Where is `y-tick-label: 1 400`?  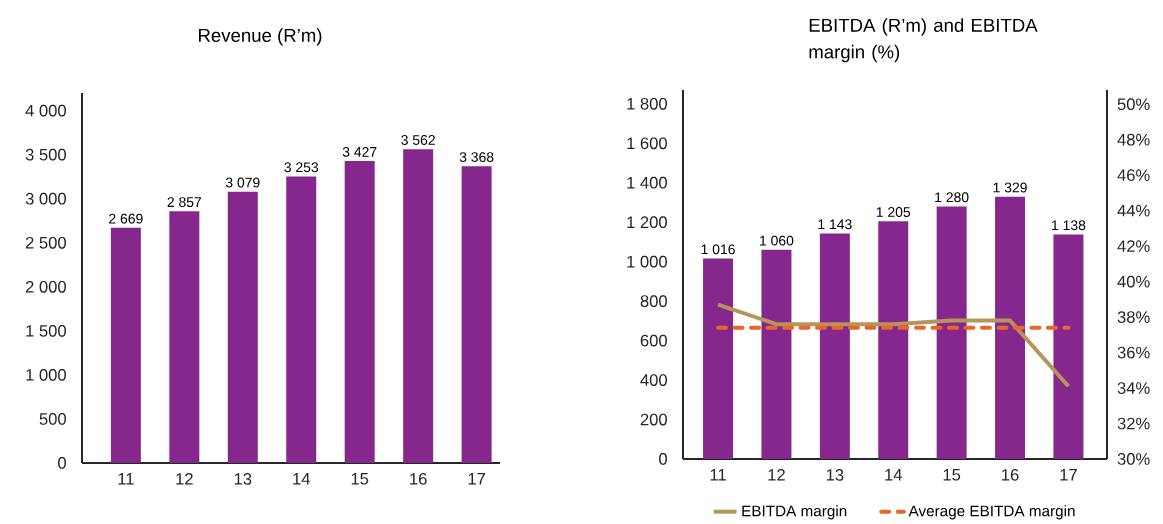 y-tick-label: 1 400 is located at coordinates (647, 183).